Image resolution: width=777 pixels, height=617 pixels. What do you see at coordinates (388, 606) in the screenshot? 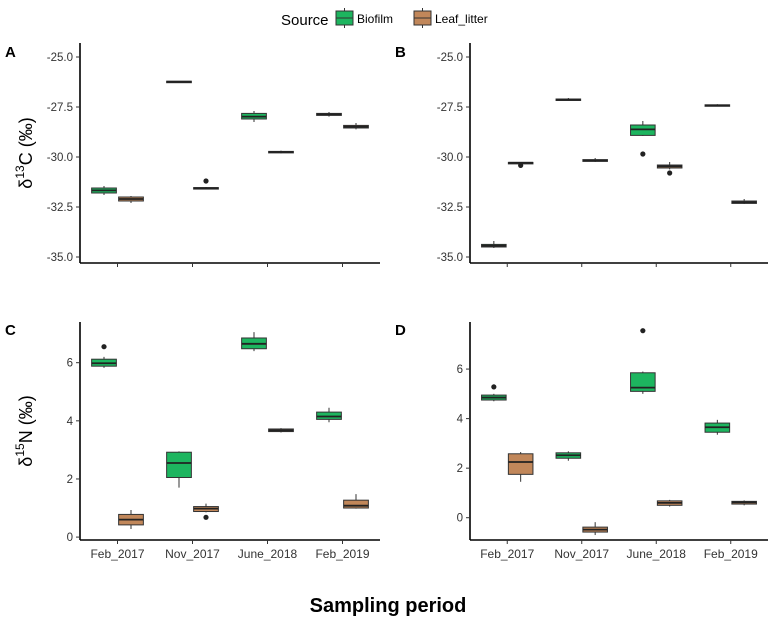
I see `x-axis-title: Sampling period` at bounding box center [388, 606].